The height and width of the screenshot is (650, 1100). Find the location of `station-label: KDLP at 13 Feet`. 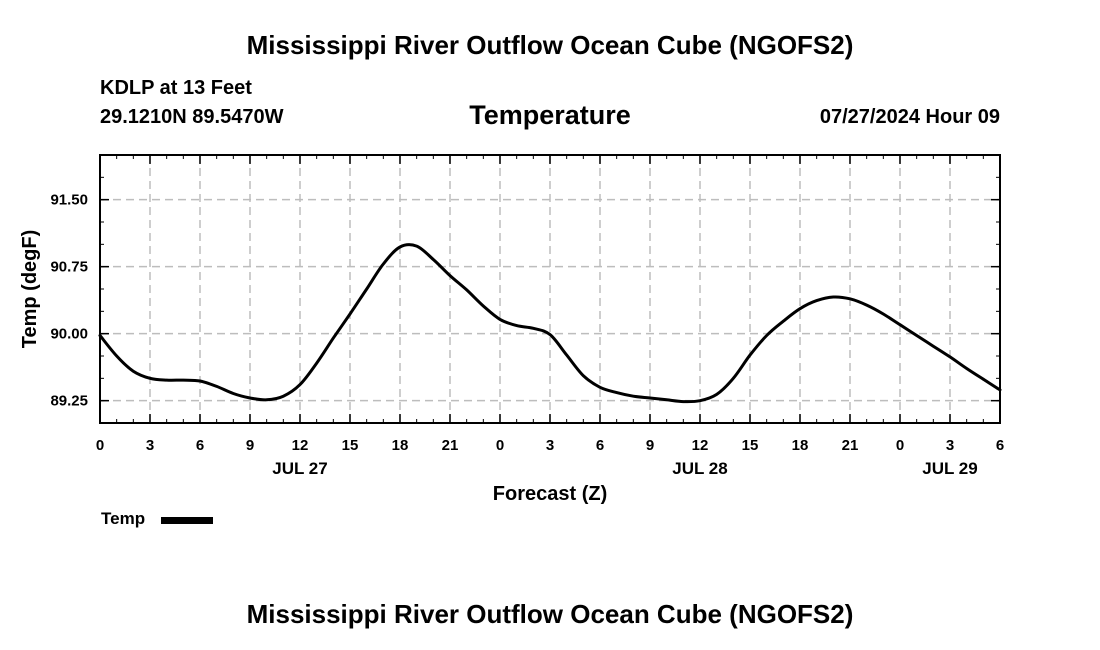

station-label: KDLP at 13 Feet is located at coordinates (176, 88).